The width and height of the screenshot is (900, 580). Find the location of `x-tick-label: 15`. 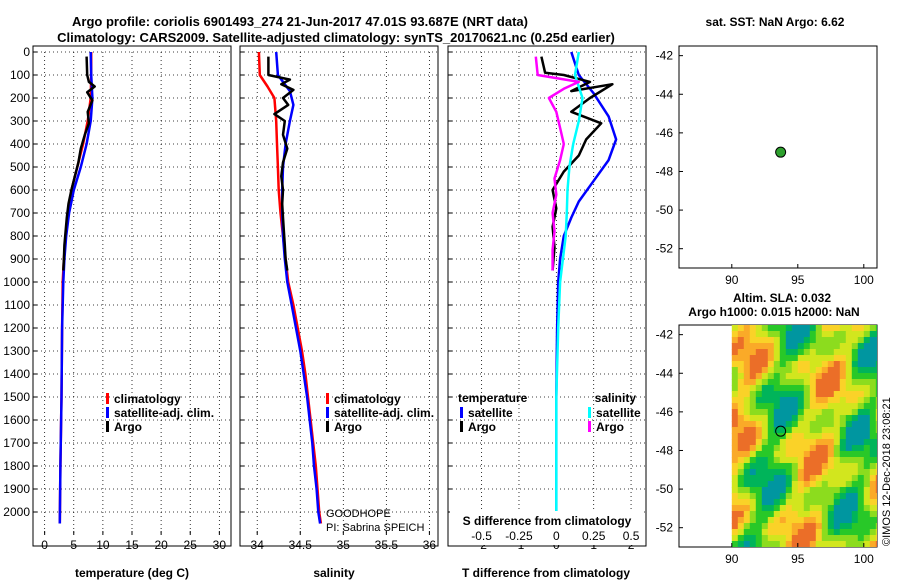

x-tick-label: 15 is located at coordinates (132, 545).